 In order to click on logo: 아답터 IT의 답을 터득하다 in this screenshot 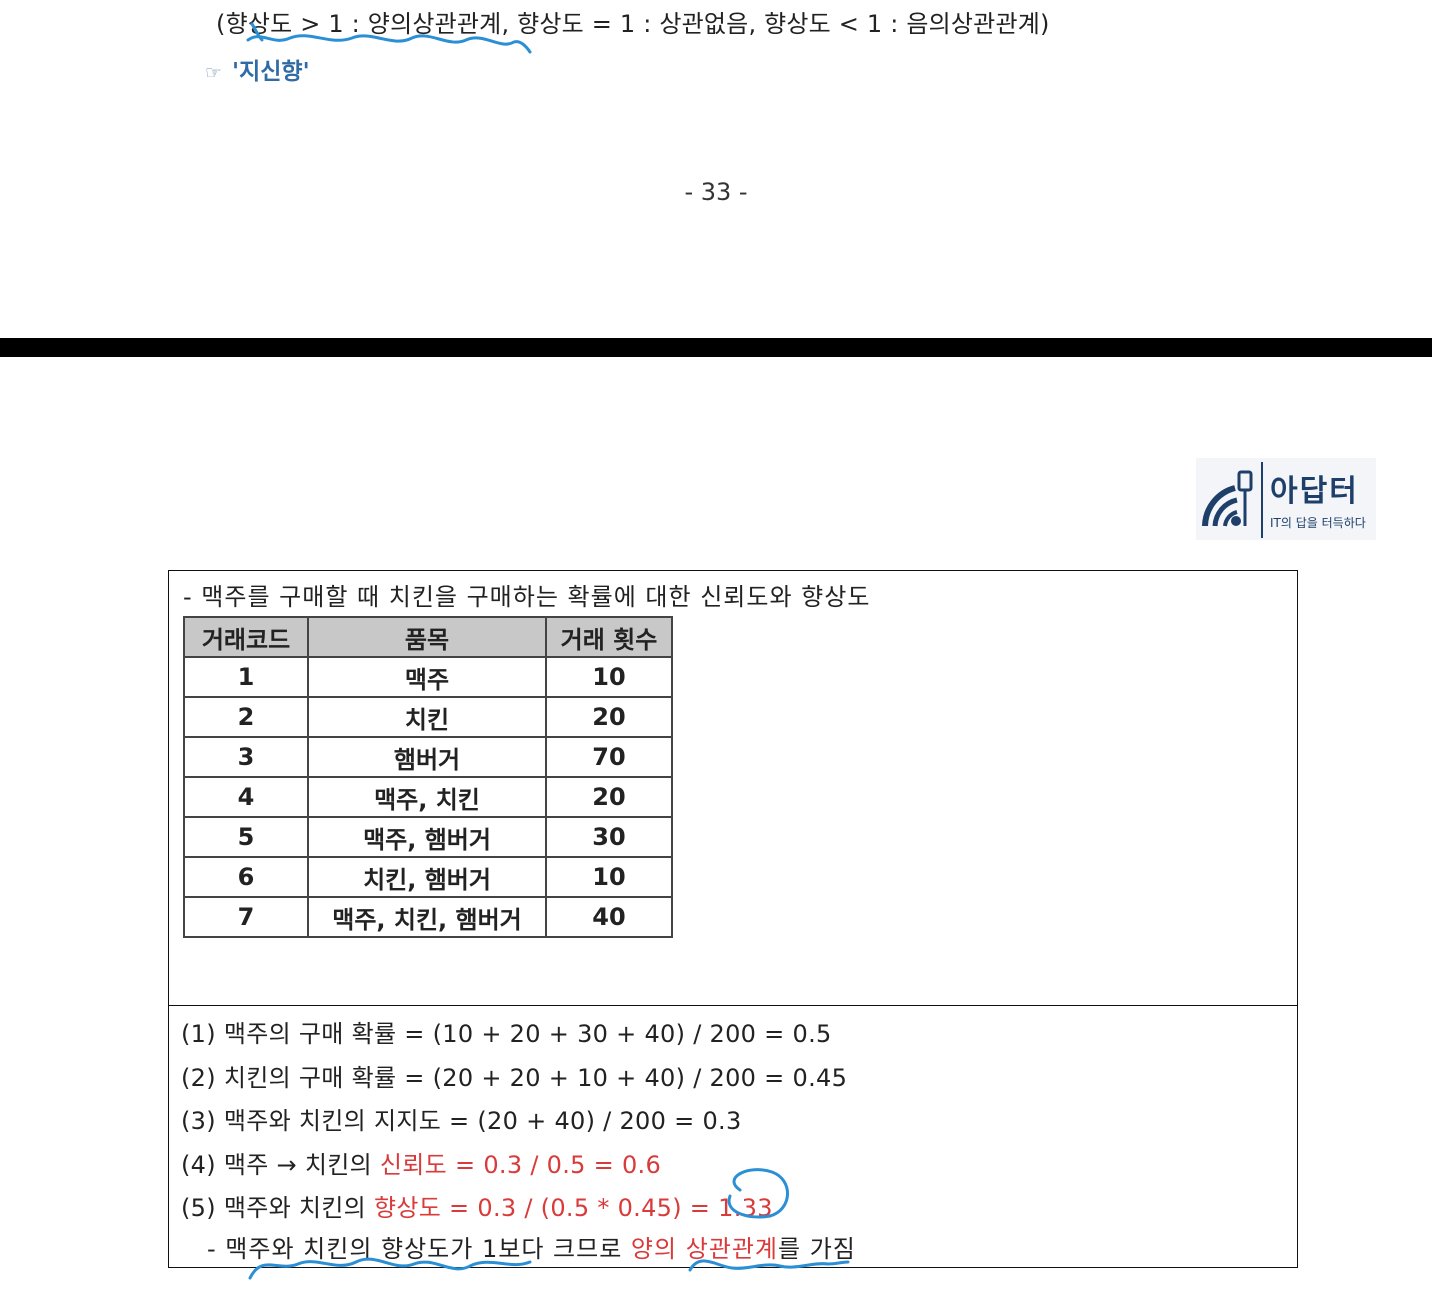, I will do `click(1286, 499)`.